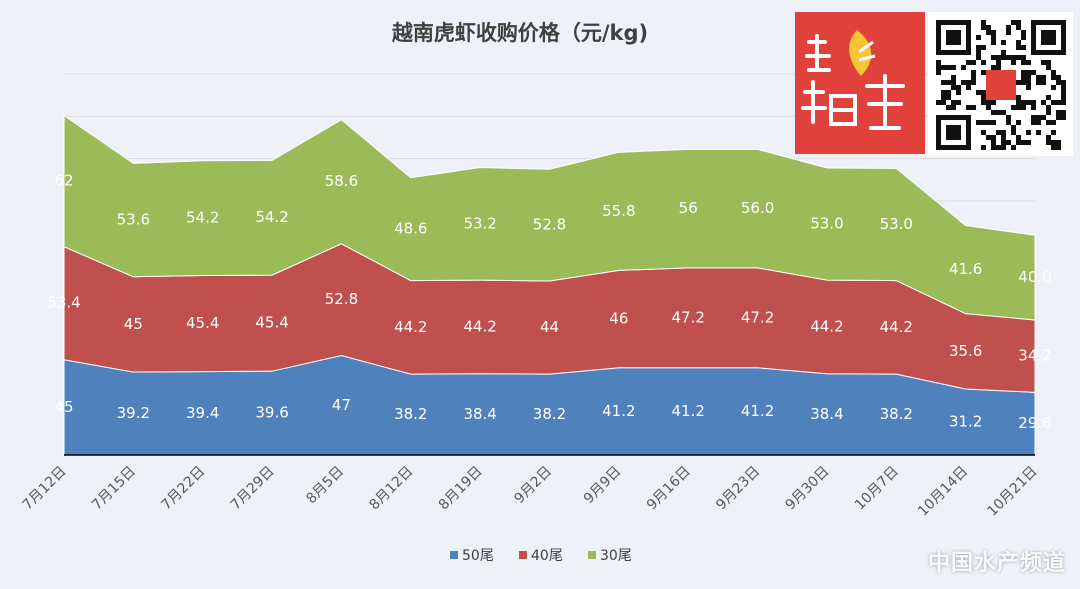 Image resolution: width=1080 pixels, height=589 pixels. Describe the element at coordinates (183, 488) in the screenshot. I see `x-tick-label: 7月22日` at that location.